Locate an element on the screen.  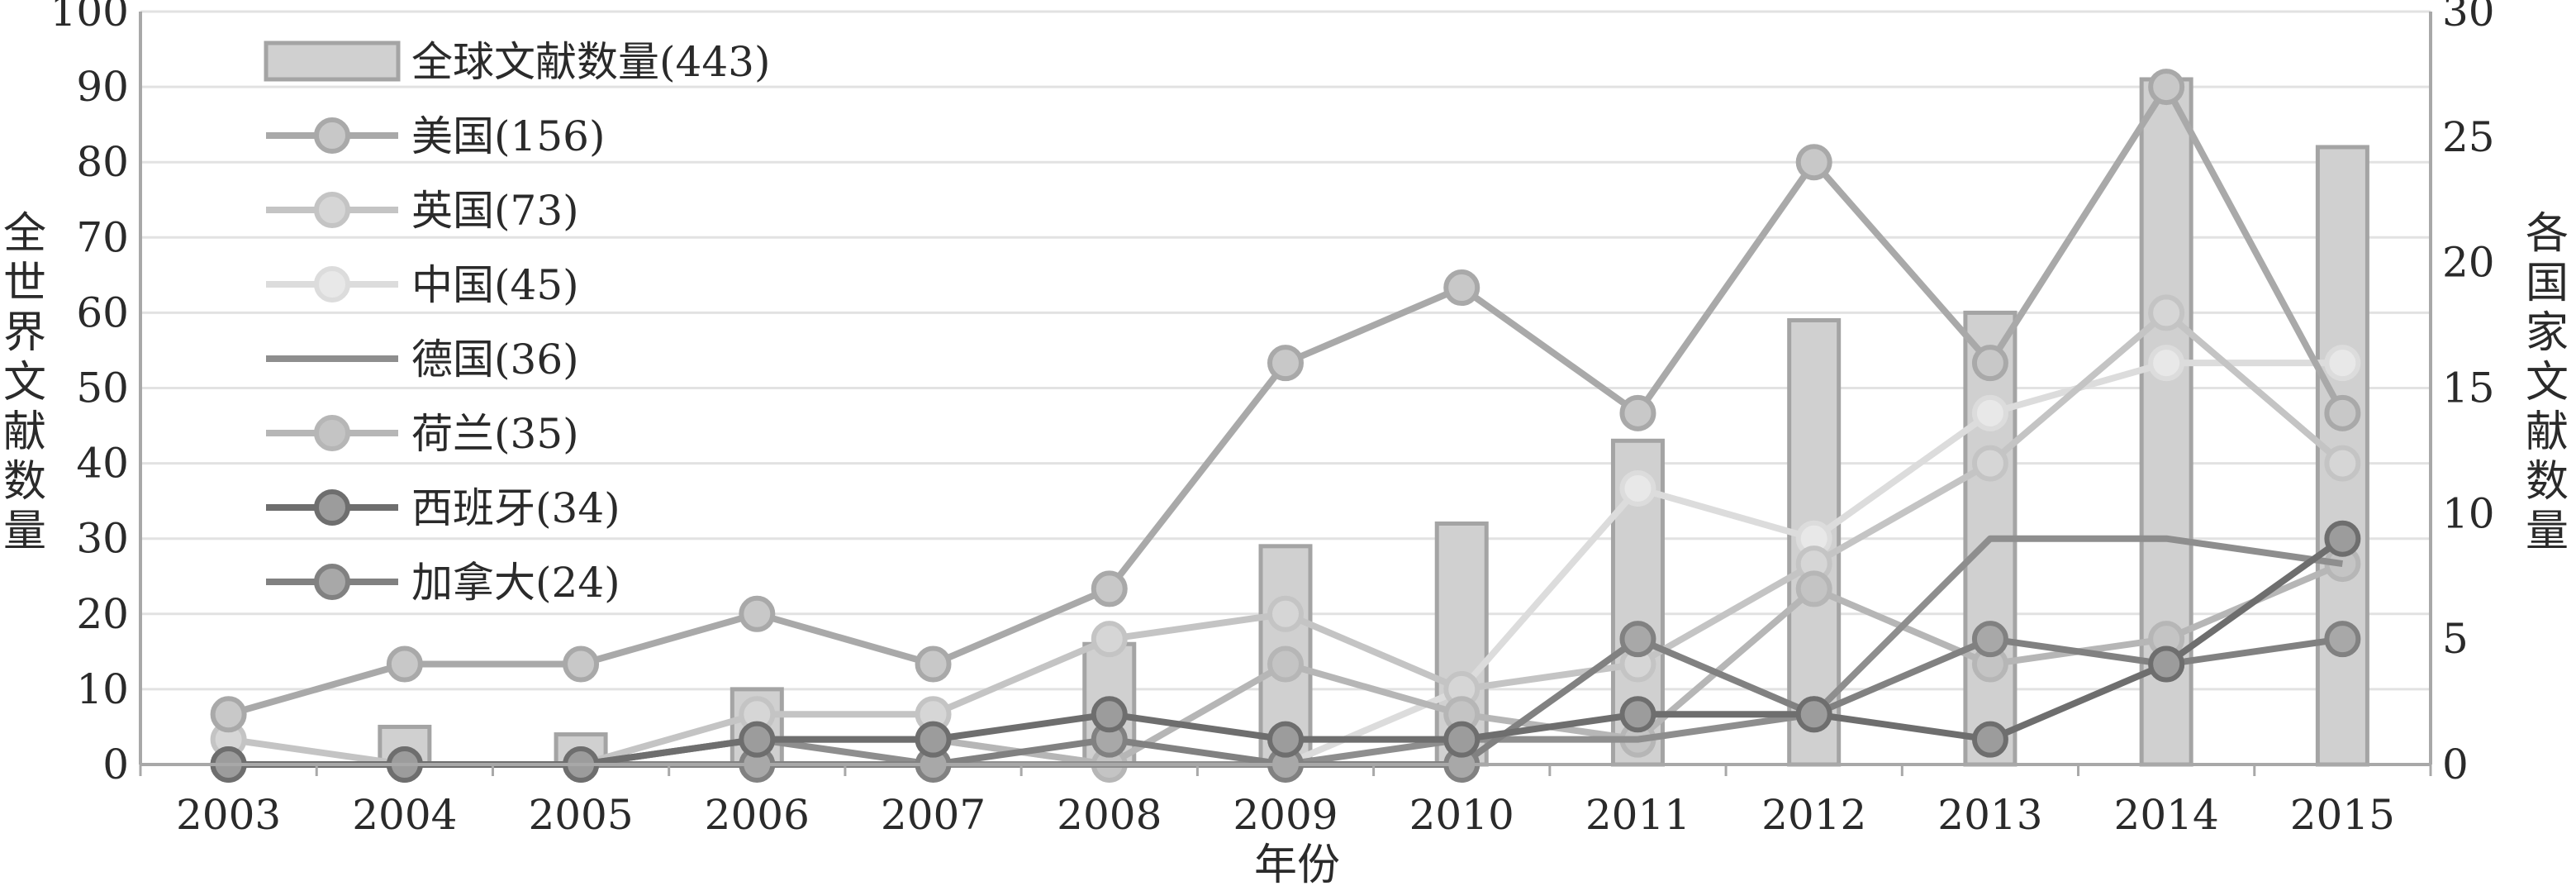
left-y-tick-label: 0 is located at coordinates (115, 765).